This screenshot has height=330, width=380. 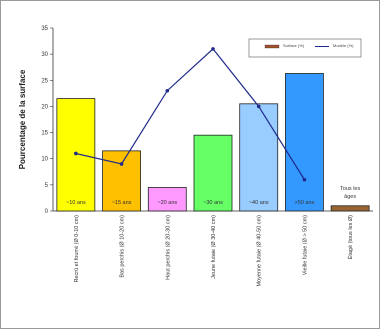 I want to click on bar-age-label-1: ~10 ans, so click(x=76, y=203).